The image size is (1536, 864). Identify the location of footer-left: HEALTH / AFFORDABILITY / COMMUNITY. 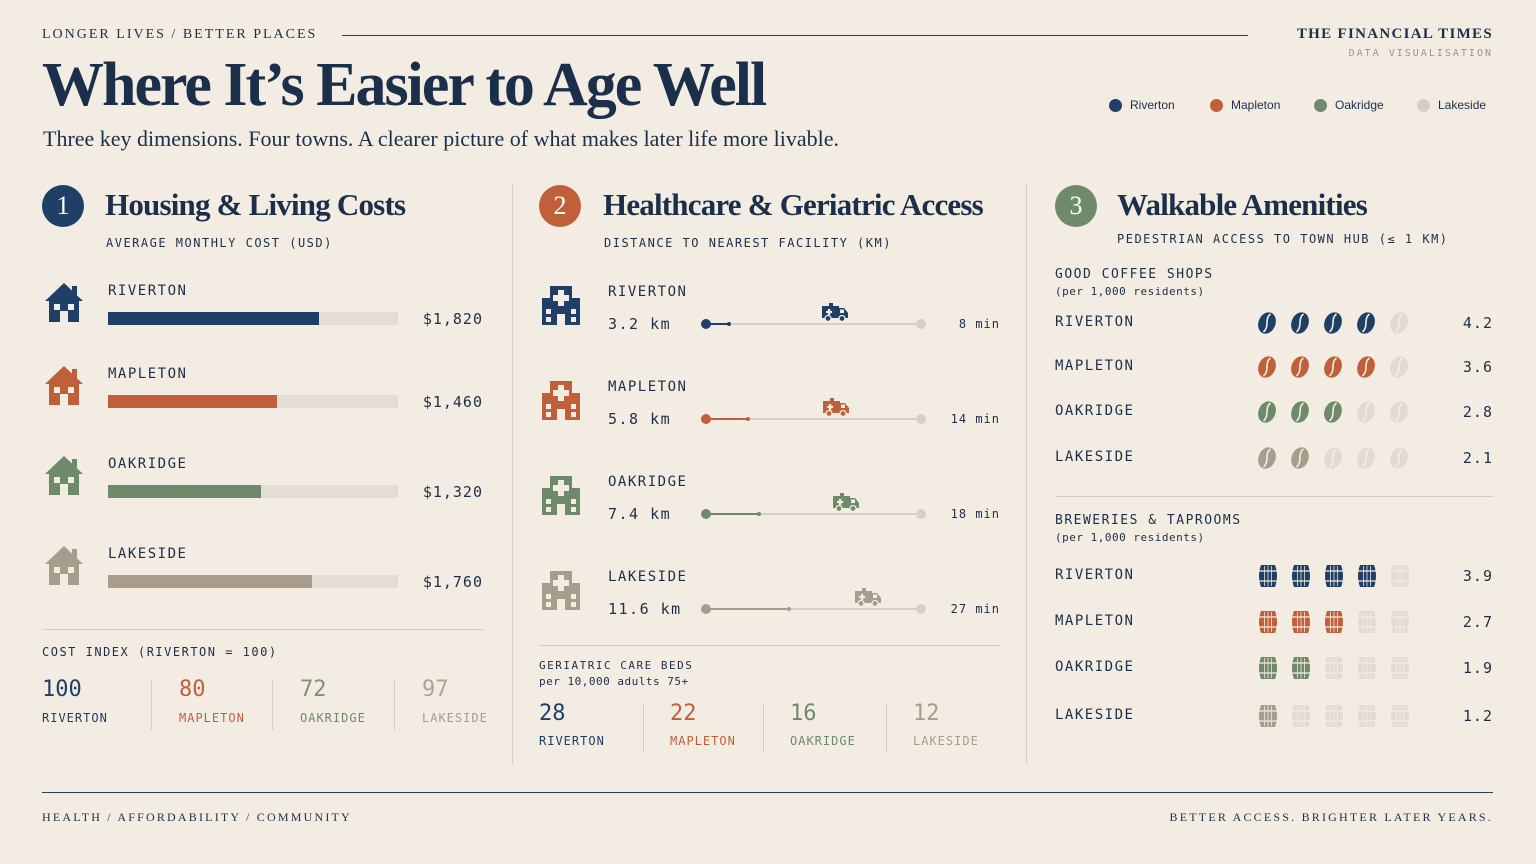
(197, 817).